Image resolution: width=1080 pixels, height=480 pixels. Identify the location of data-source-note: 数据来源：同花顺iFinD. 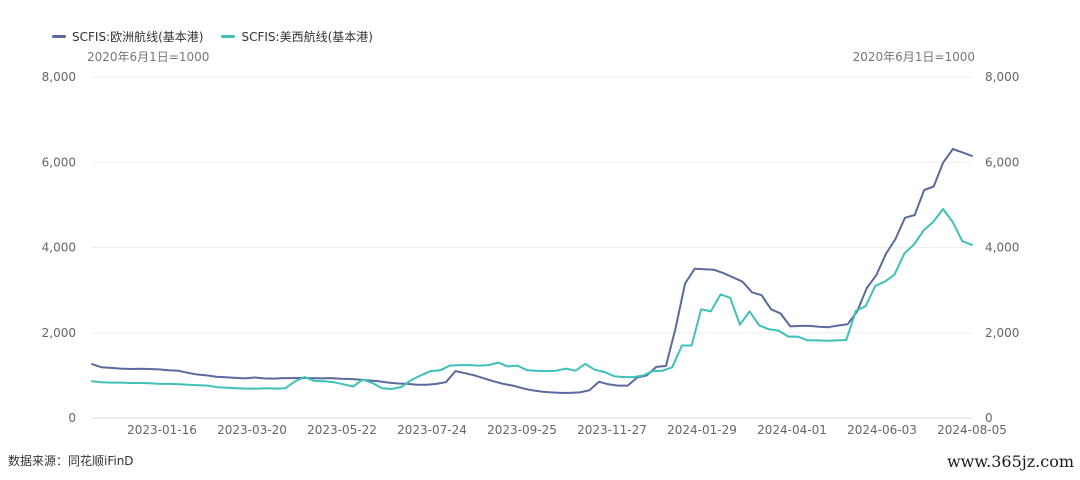
(71, 461).